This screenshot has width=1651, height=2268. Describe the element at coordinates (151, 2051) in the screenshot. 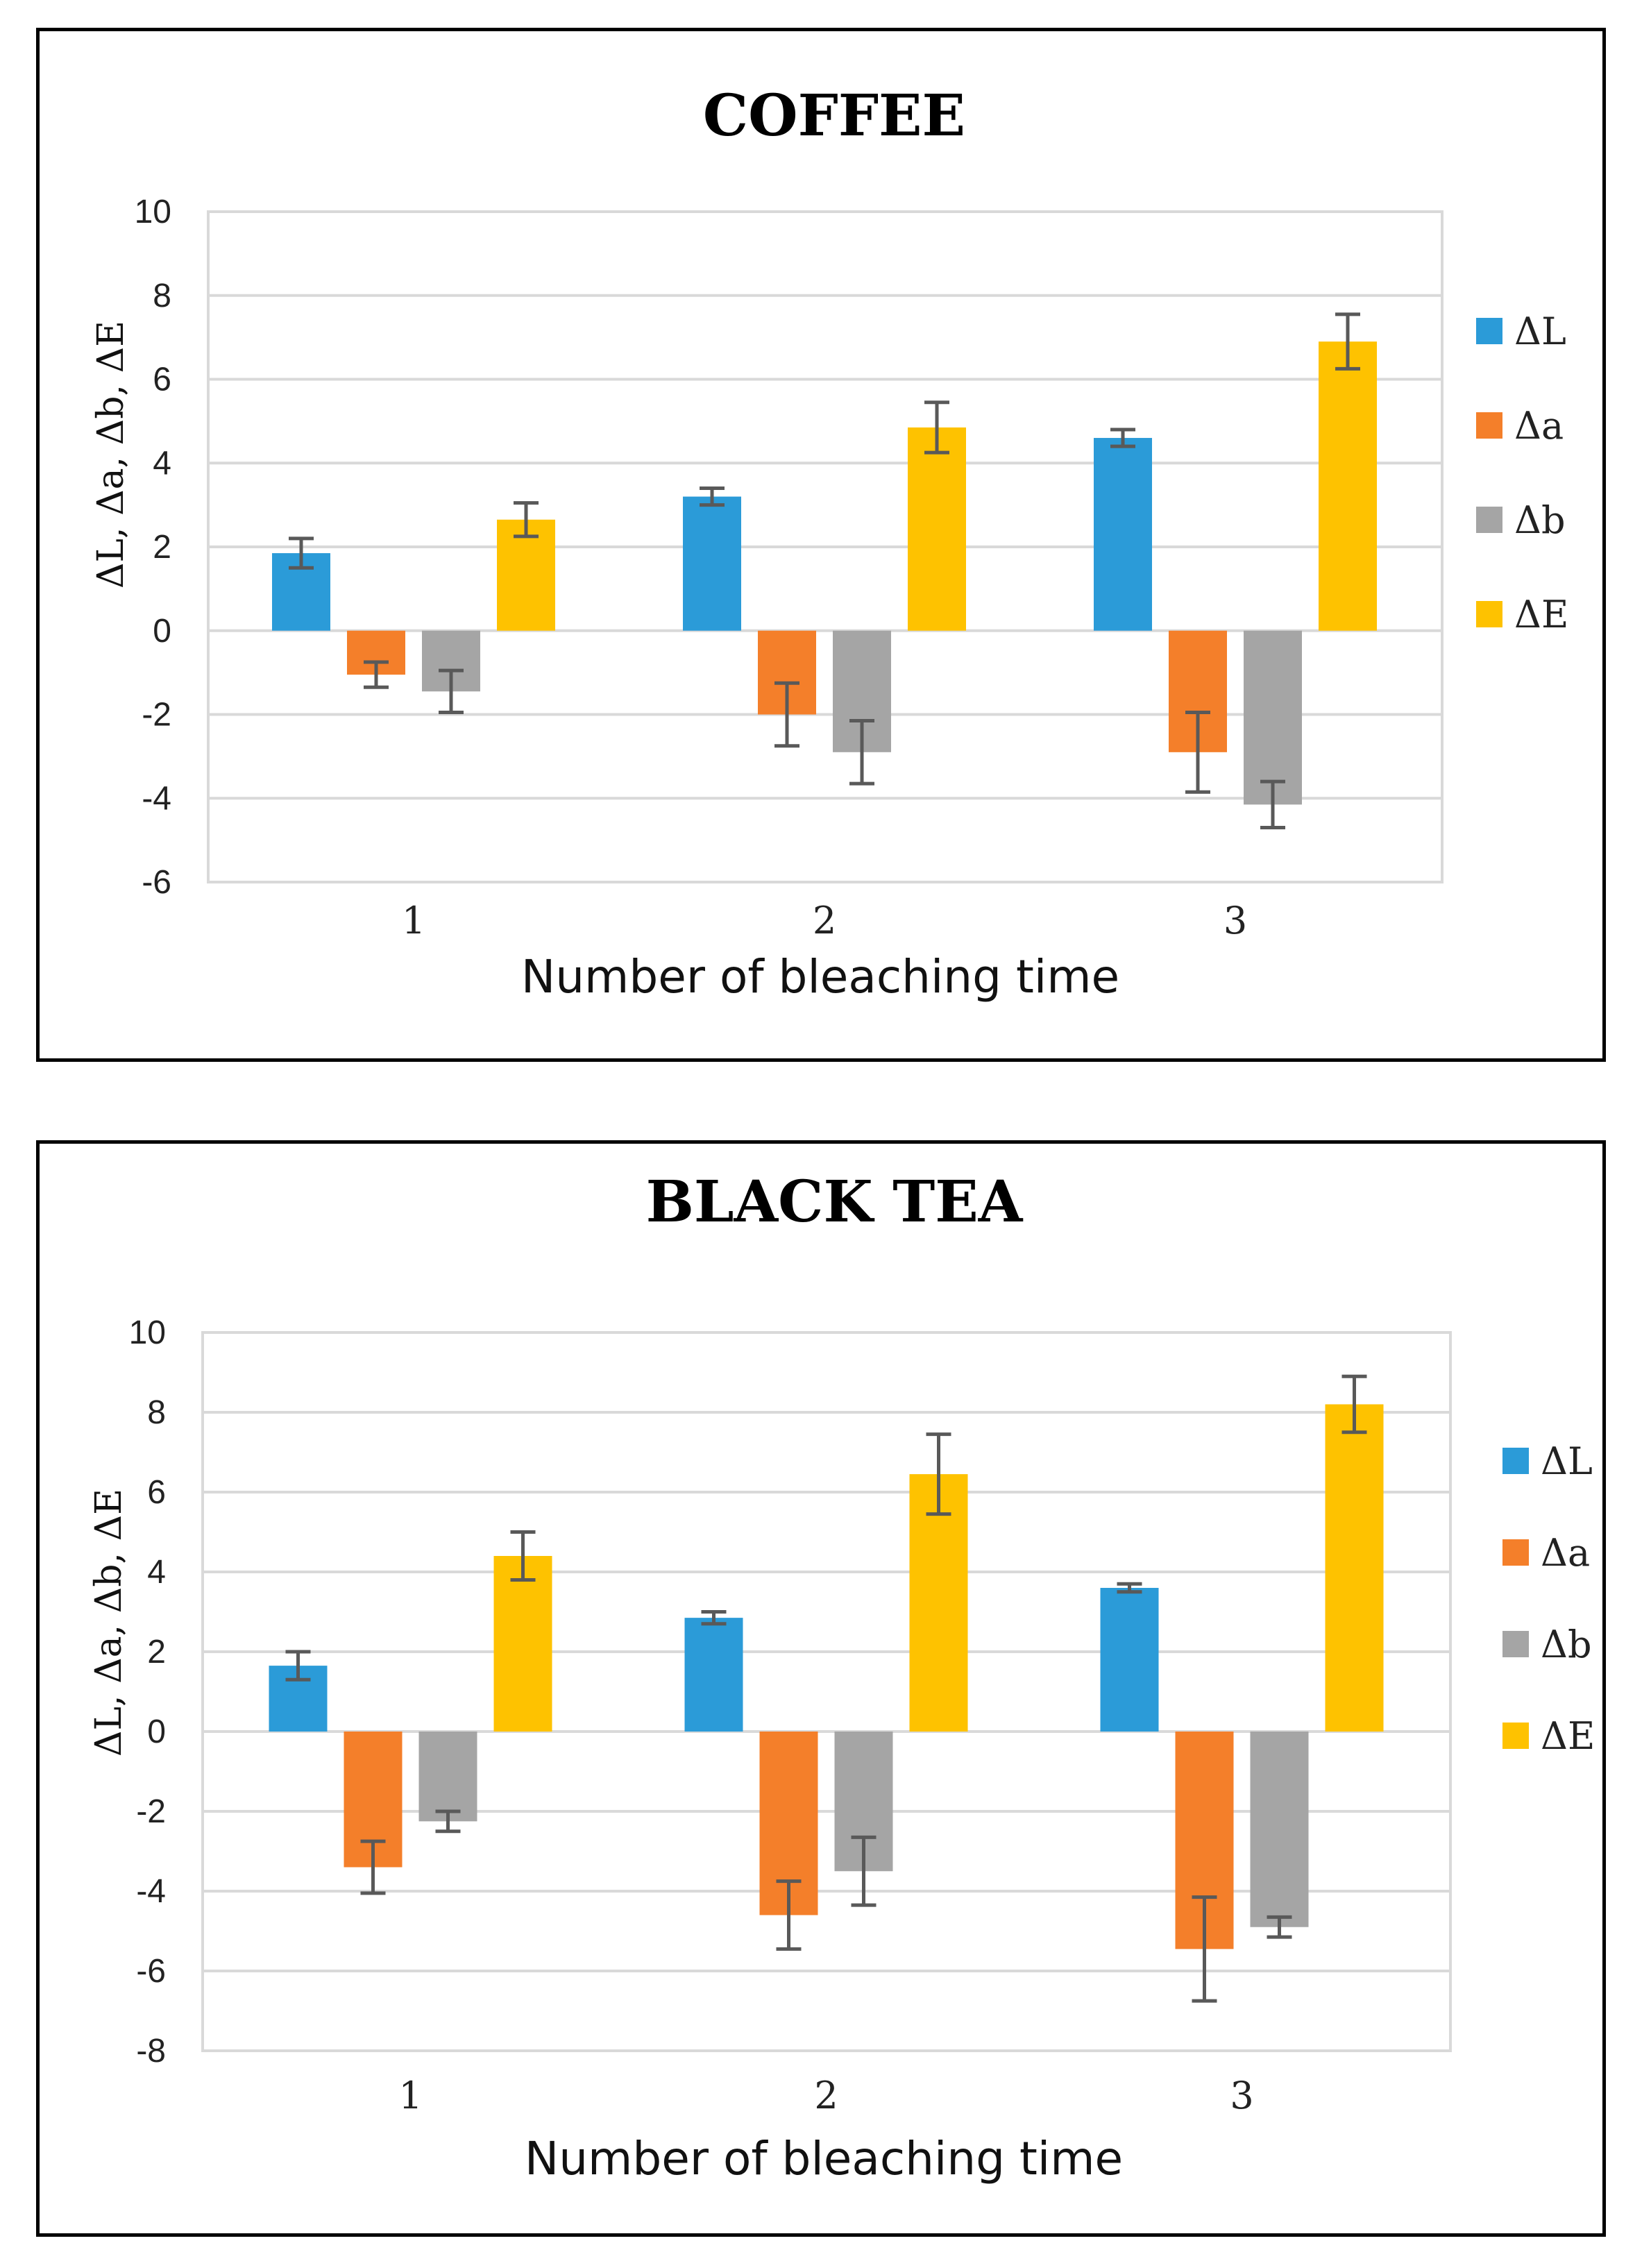

I see `y-tick-label: -8` at that location.